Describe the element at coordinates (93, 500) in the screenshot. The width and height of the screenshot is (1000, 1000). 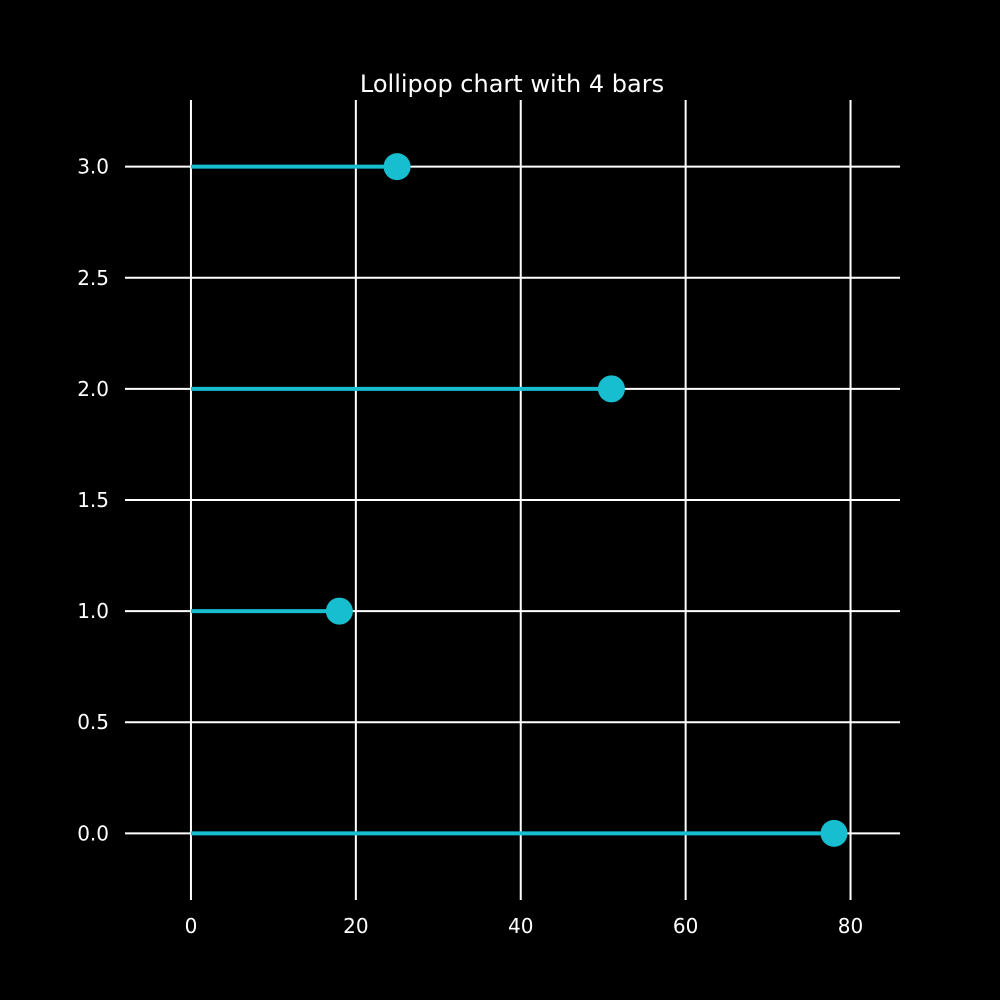
I see `y-tick-label: 1.5` at that location.